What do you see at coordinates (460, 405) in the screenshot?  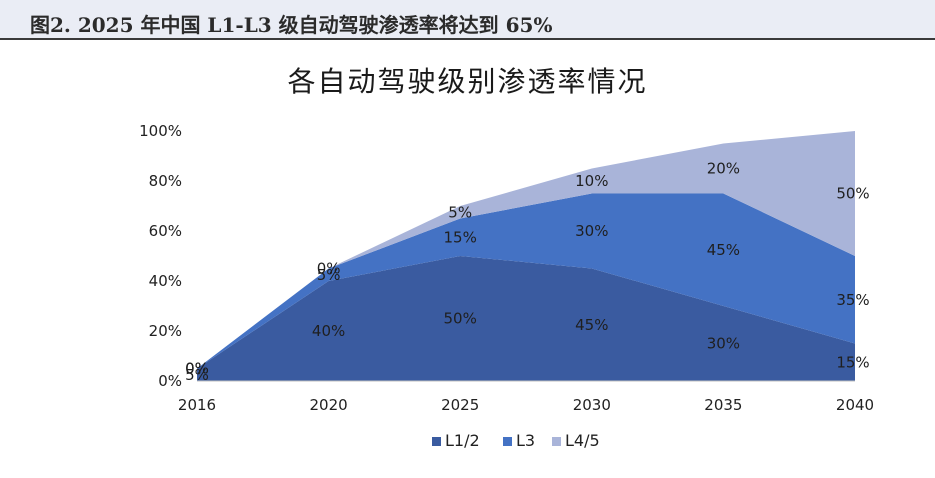 I see `x-tick-label: 2025` at bounding box center [460, 405].